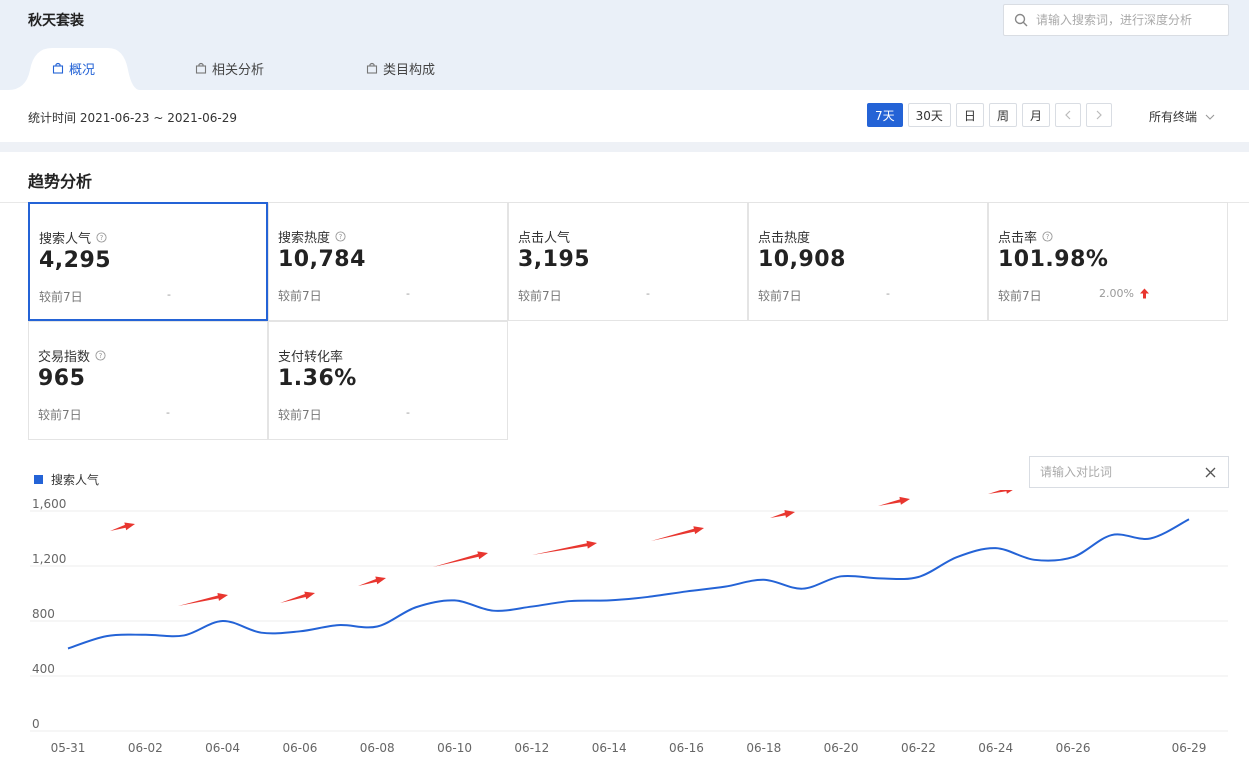 Image resolution: width=1249 pixels, height=777 pixels. Describe the element at coordinates (1144, 293) in the screenshot. I see `arrow-up-icon` at that location.